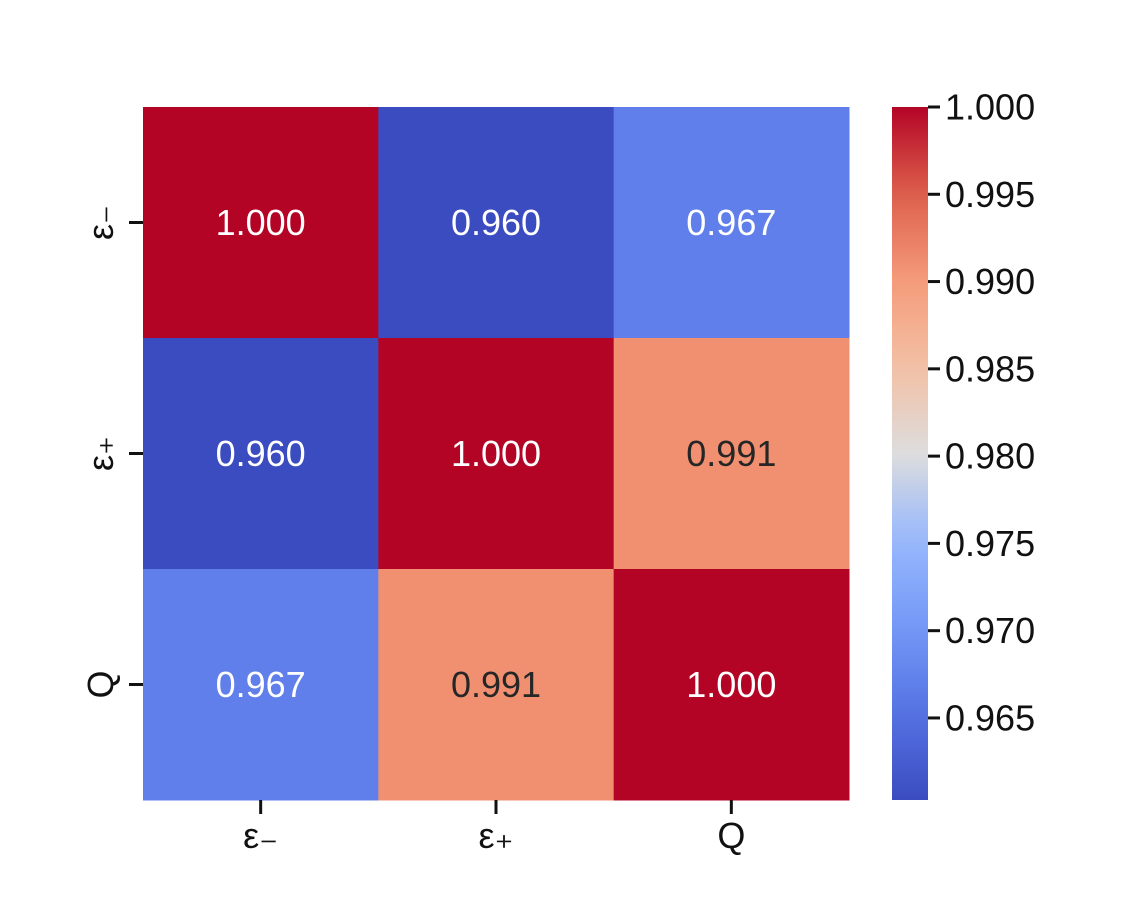  Describe the element at coordinates (990, 107) in the screenshot. I see `colorbar-tick-label-0: 1.000` at that location.